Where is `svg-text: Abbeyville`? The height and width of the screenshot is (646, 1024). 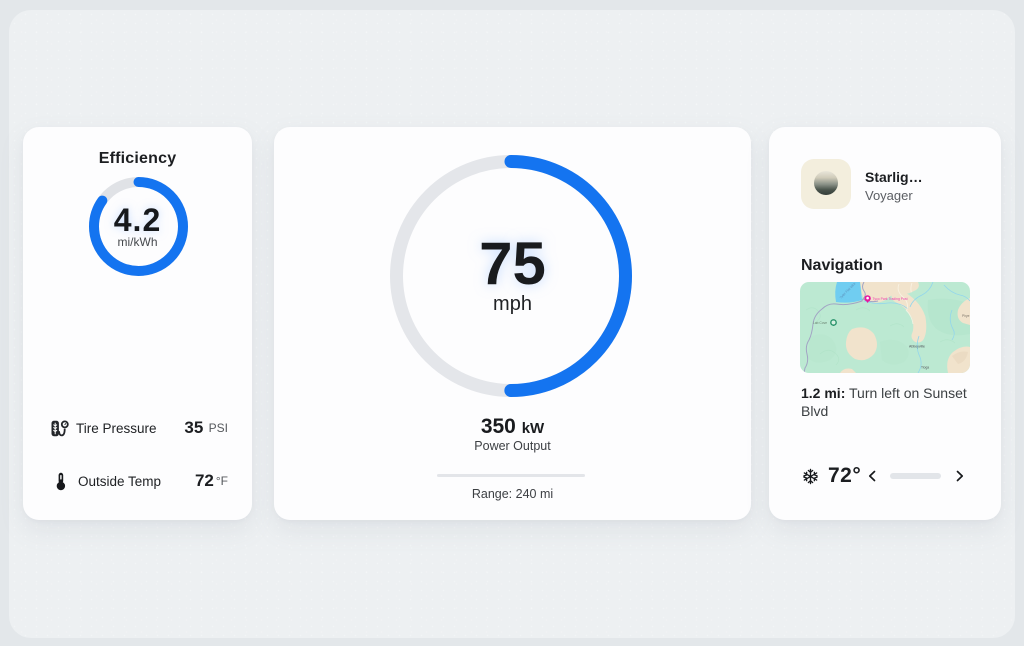
svg-text: Abbeyville is located at coordinates (917, 347).